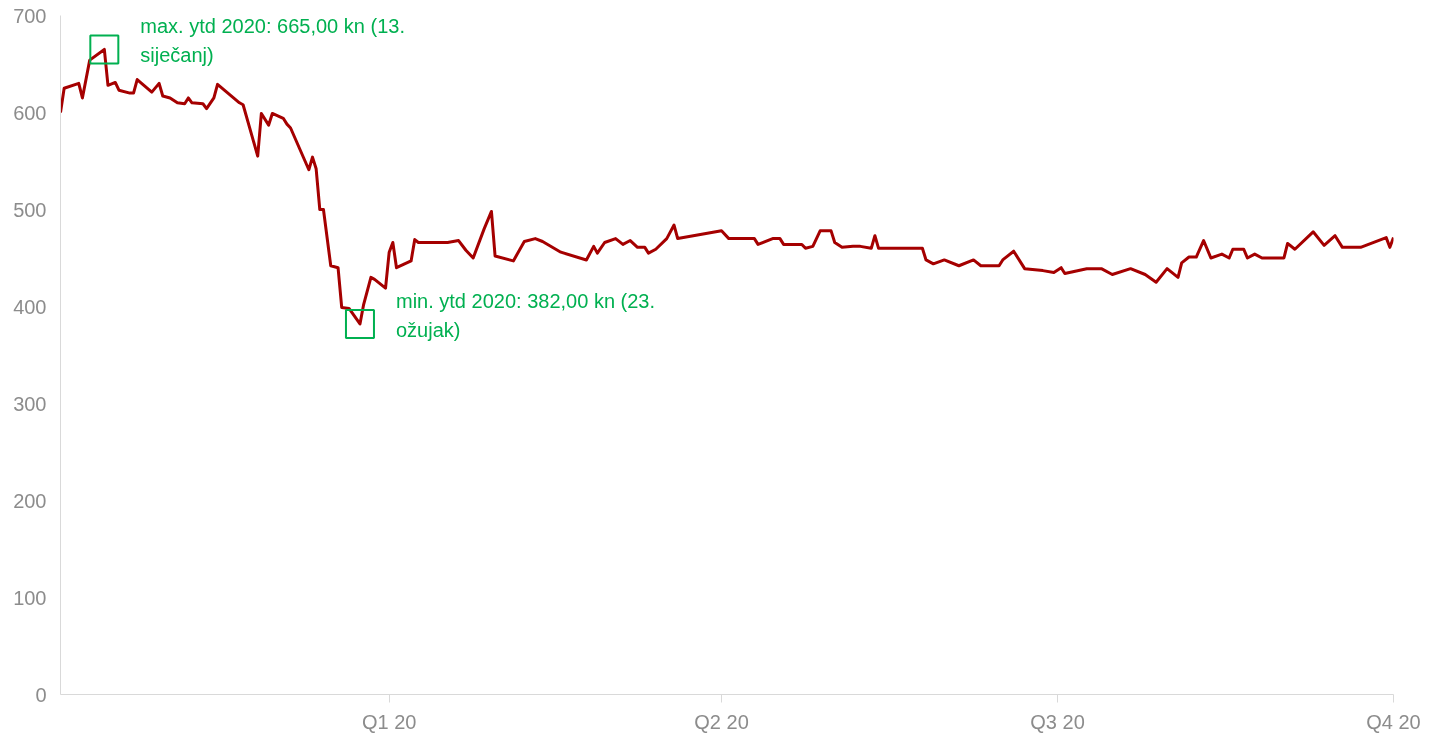 The image size is (1433, 743). What do you see at coordinates (389, 721) in the screenshot?
I see `x-tick-label: Q1 20` at bounding box center [389, 721].